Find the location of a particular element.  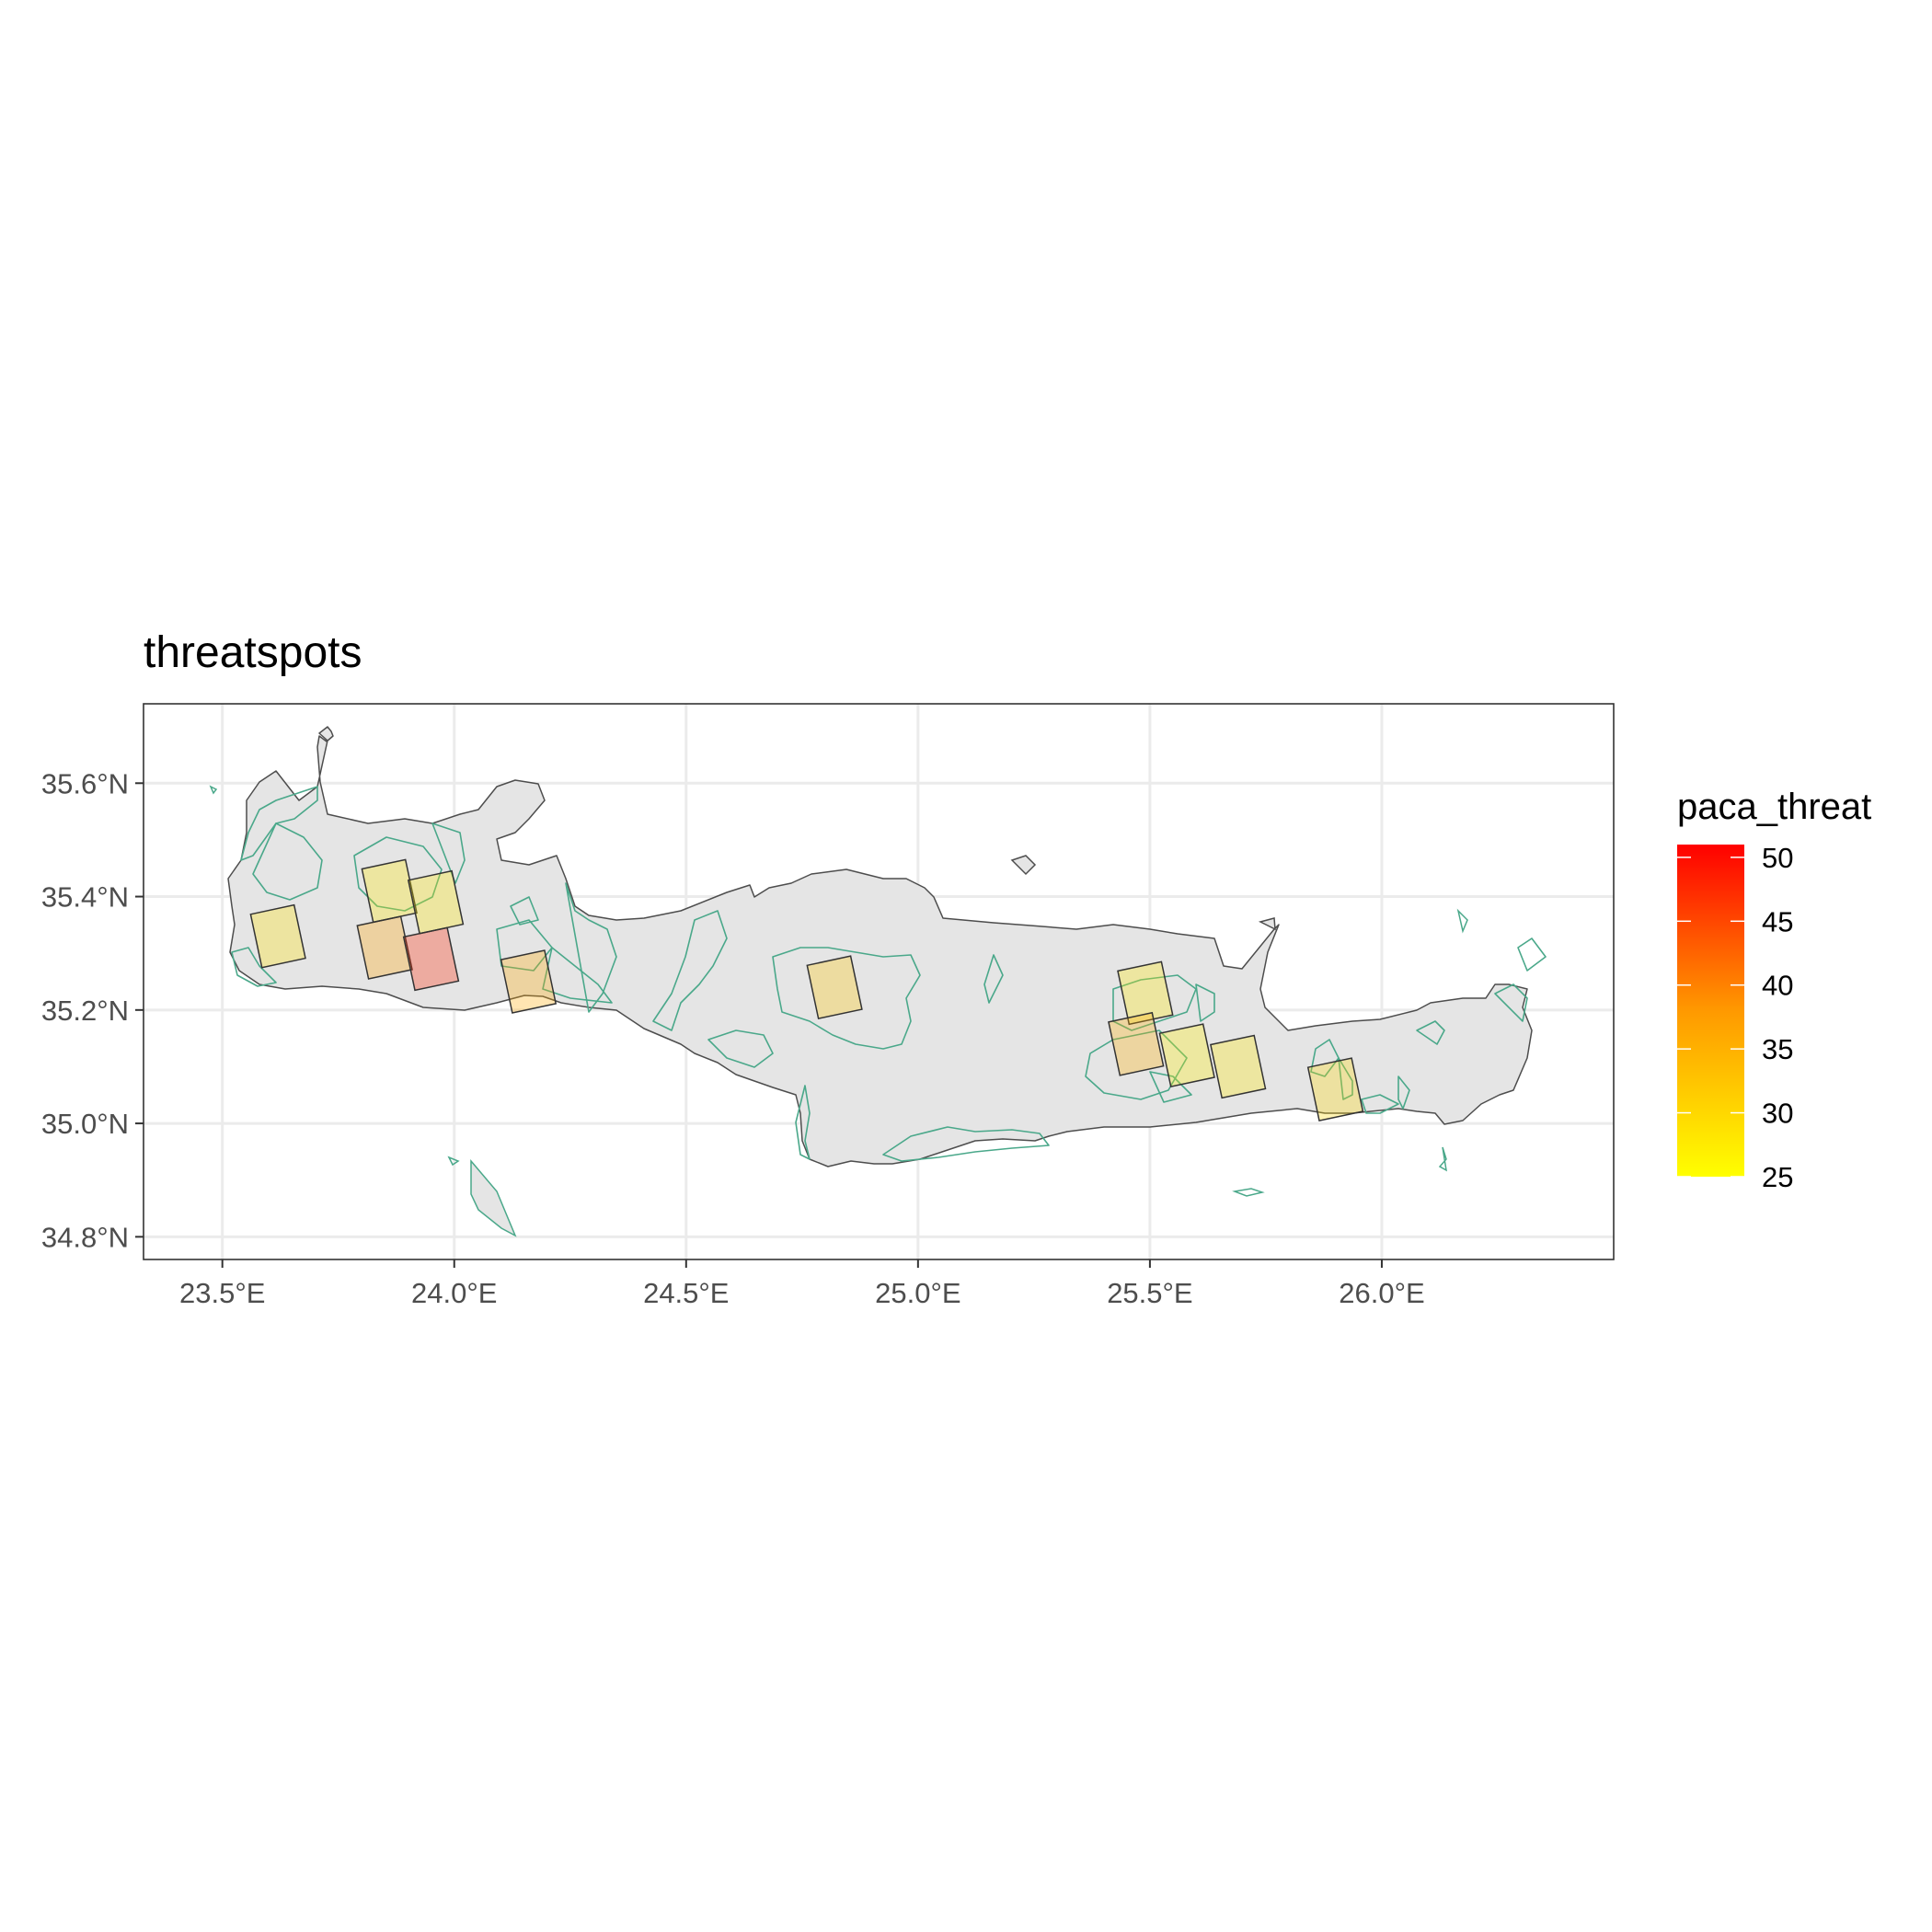

chart-title: threatspots is located at coordinates (253, 652).